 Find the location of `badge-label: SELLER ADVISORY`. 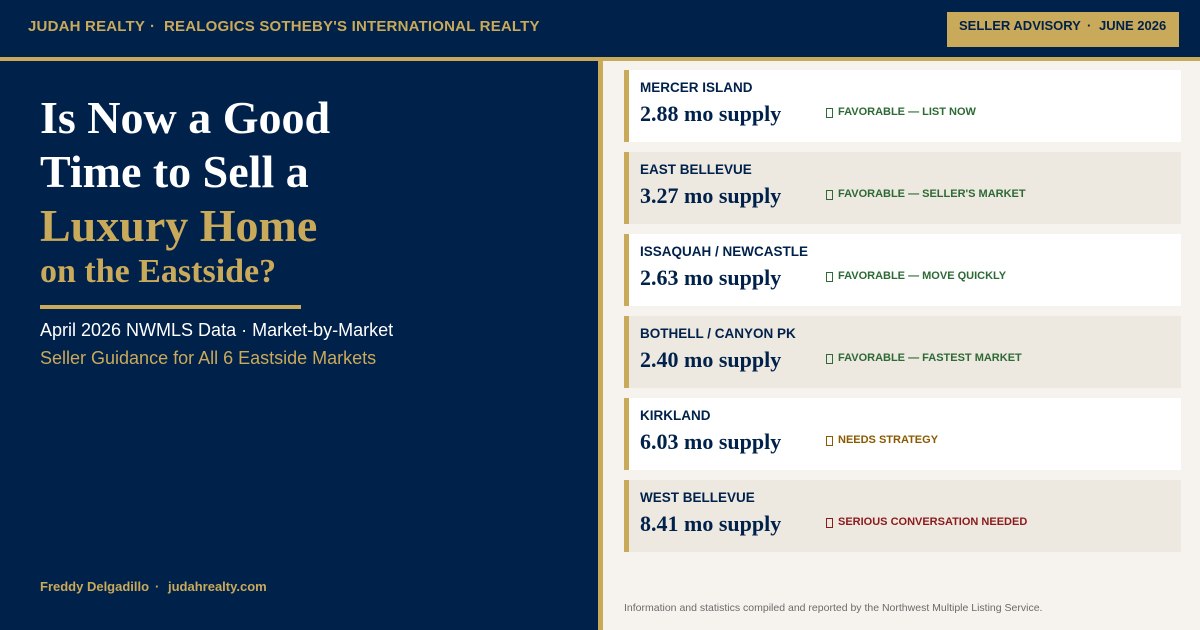

badge-label: SELLER ADVISORY is located at coordinates (1020, 25).